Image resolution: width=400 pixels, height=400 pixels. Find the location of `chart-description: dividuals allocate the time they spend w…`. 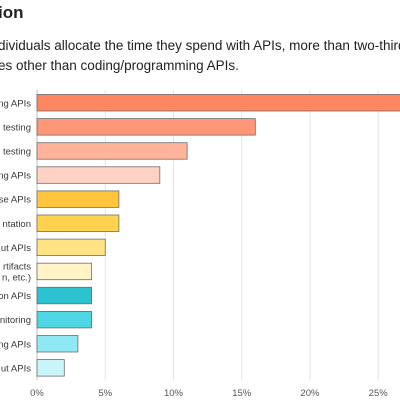

chart-description: dividuals allocate the time they spend w… is located at coordinates (200, 56).